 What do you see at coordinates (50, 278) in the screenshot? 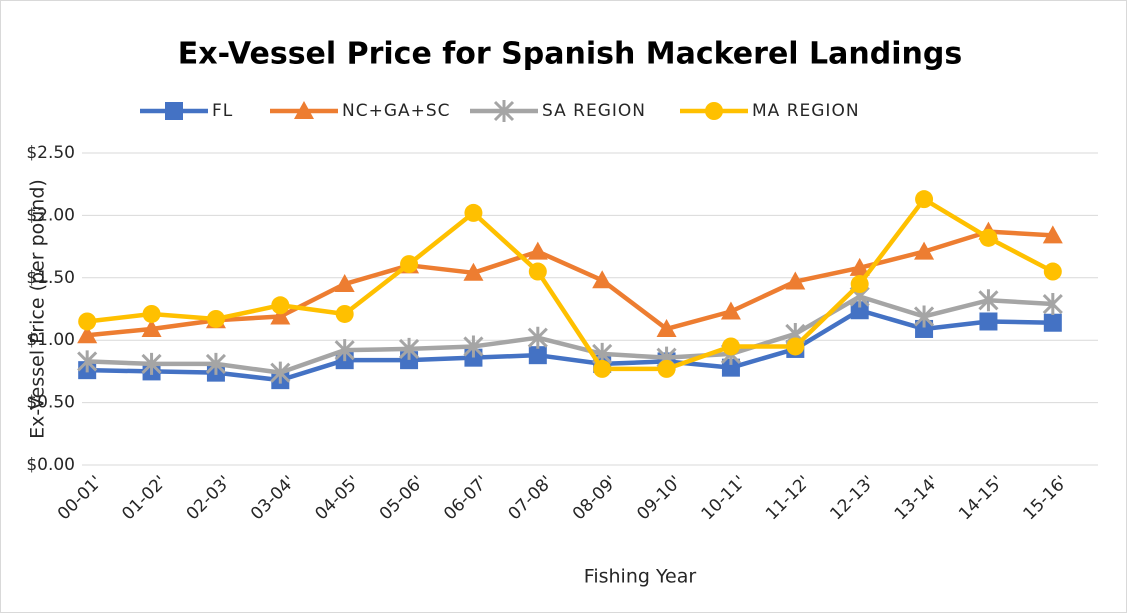
I see `y-tick-label: $1.50` at bounding box center [50, 278].